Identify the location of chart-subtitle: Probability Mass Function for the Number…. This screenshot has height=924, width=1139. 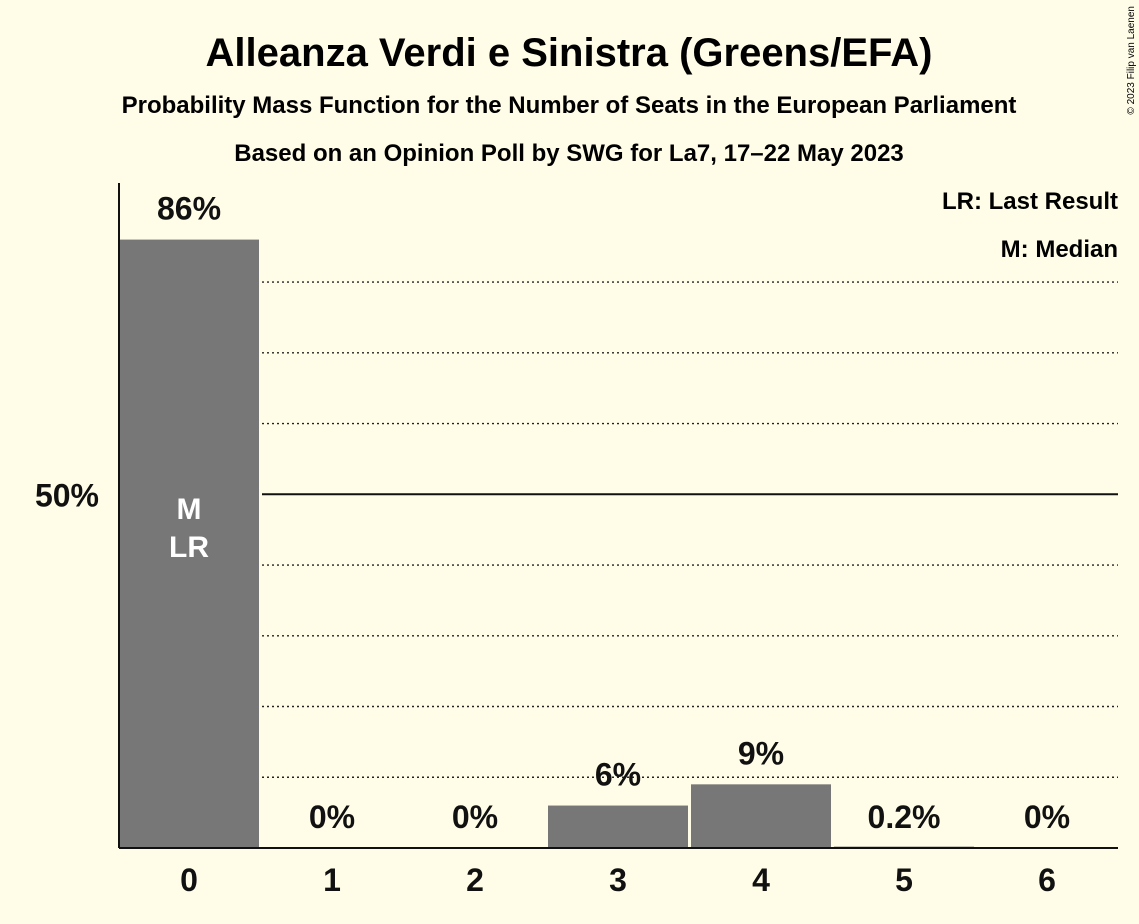
(569, 105).